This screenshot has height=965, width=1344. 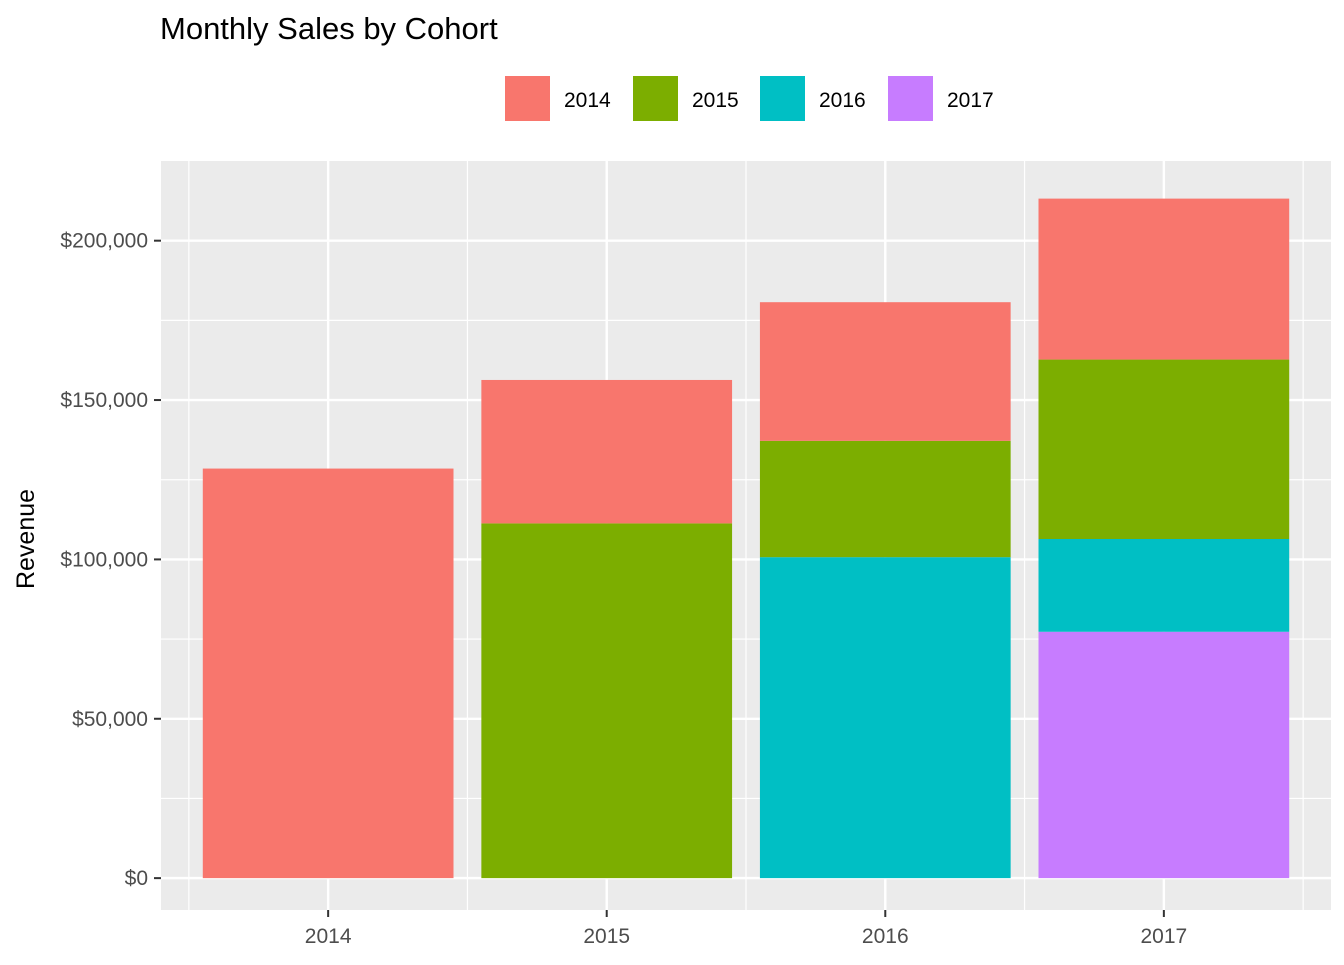 I want to click on x-tick-label: 2015, so click(x=606, y=936).